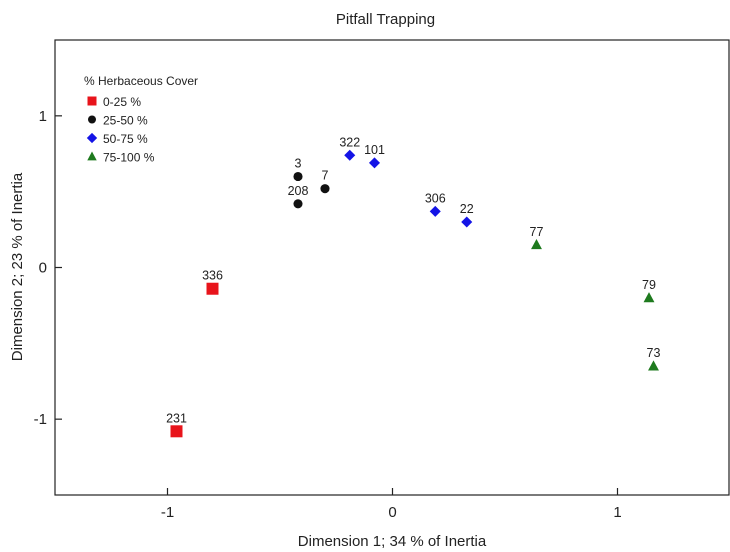 Image resolution: width=730 pixels, height=552 pixels. Describe the element at coordinates (298, 191) in the screenshot. I see `point-label: 208` at that location.